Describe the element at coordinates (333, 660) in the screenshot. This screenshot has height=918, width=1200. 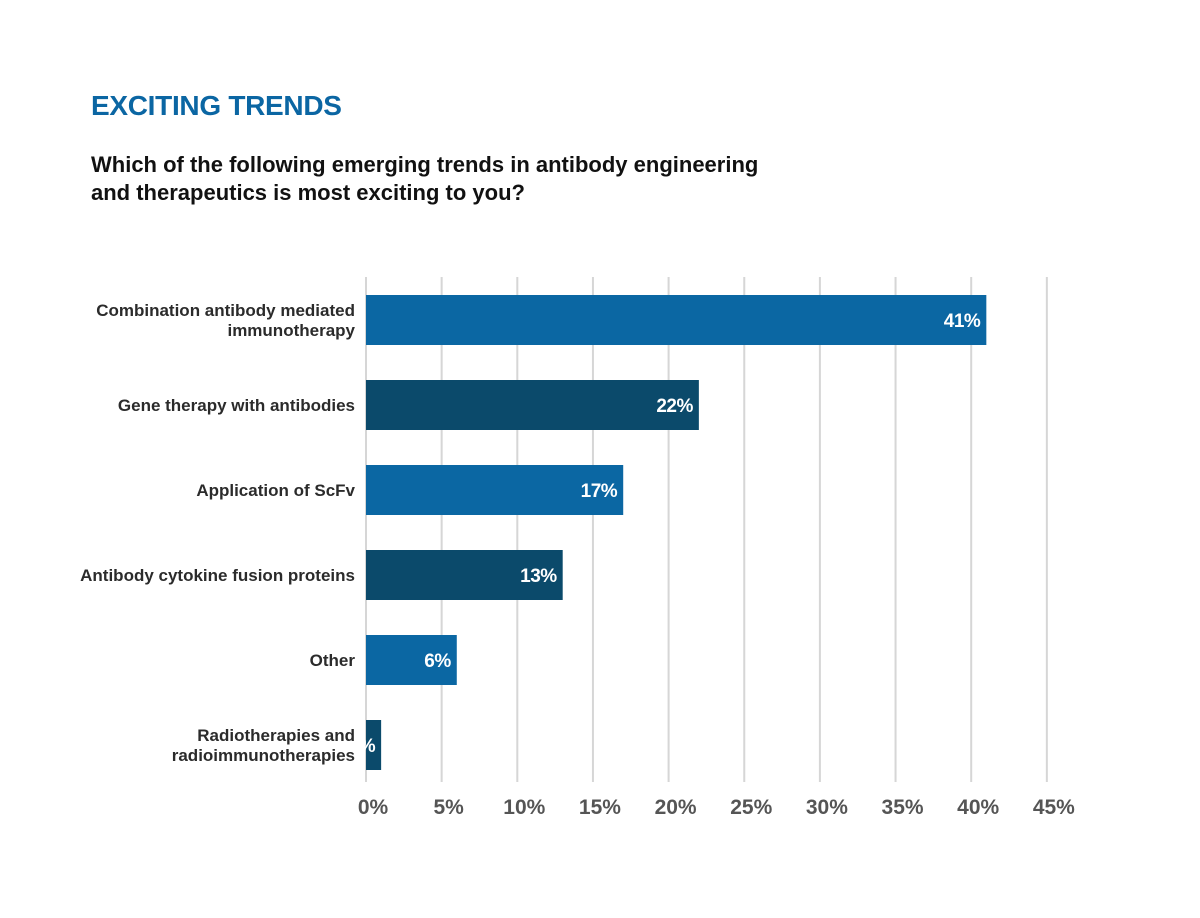
I see `category-label-4-0: Other` at that location.